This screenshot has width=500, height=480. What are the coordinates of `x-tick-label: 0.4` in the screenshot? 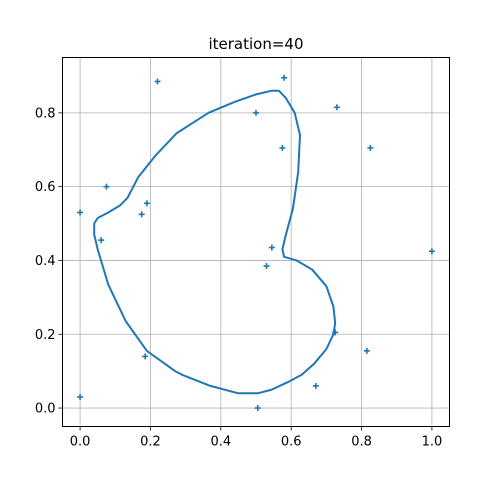 It's located at (220, 442).